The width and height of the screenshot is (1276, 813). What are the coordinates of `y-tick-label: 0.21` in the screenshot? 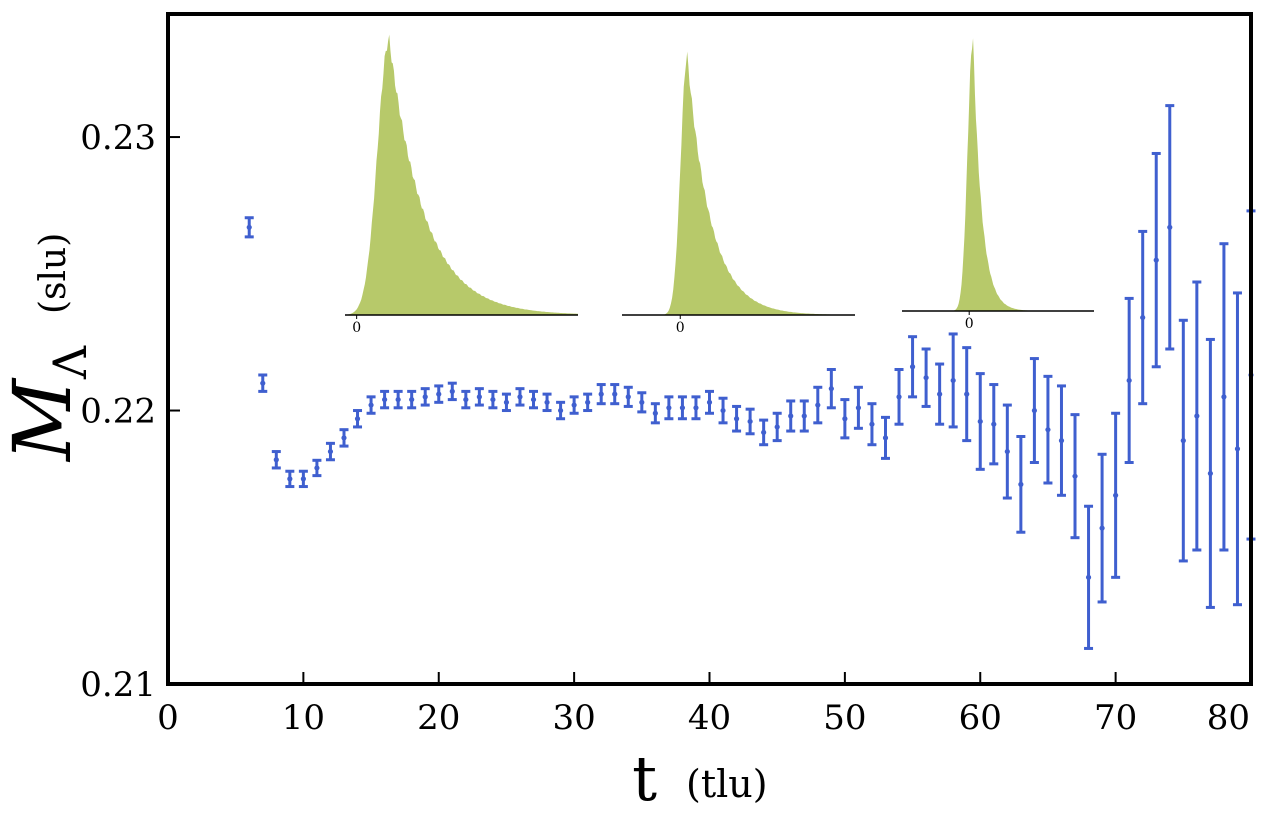 It's located at (118, 685).